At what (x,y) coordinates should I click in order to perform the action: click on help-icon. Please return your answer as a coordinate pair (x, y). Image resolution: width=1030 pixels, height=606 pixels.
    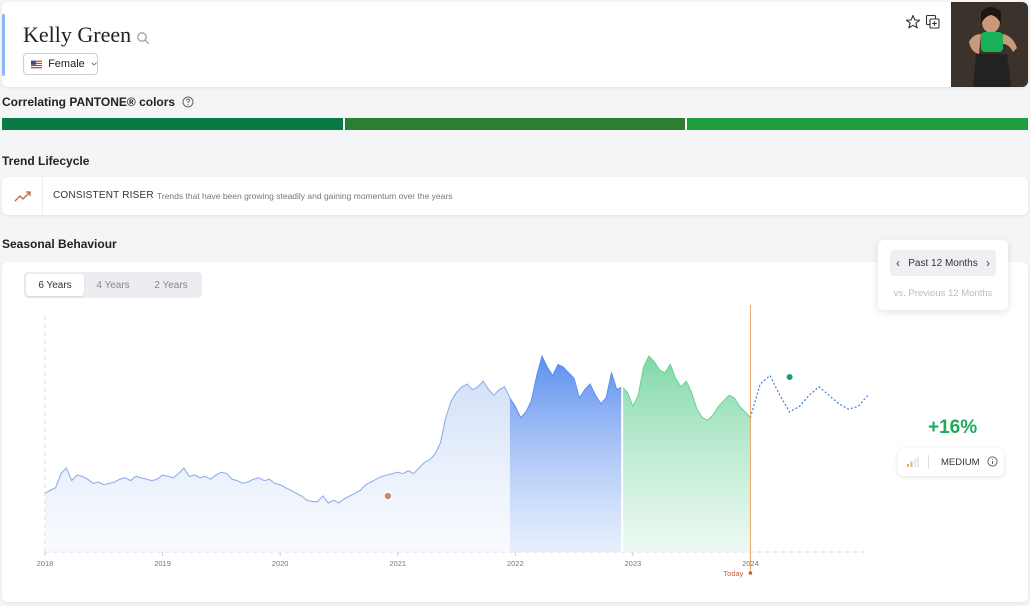
    Looking at the image, I should click on (188, 102).